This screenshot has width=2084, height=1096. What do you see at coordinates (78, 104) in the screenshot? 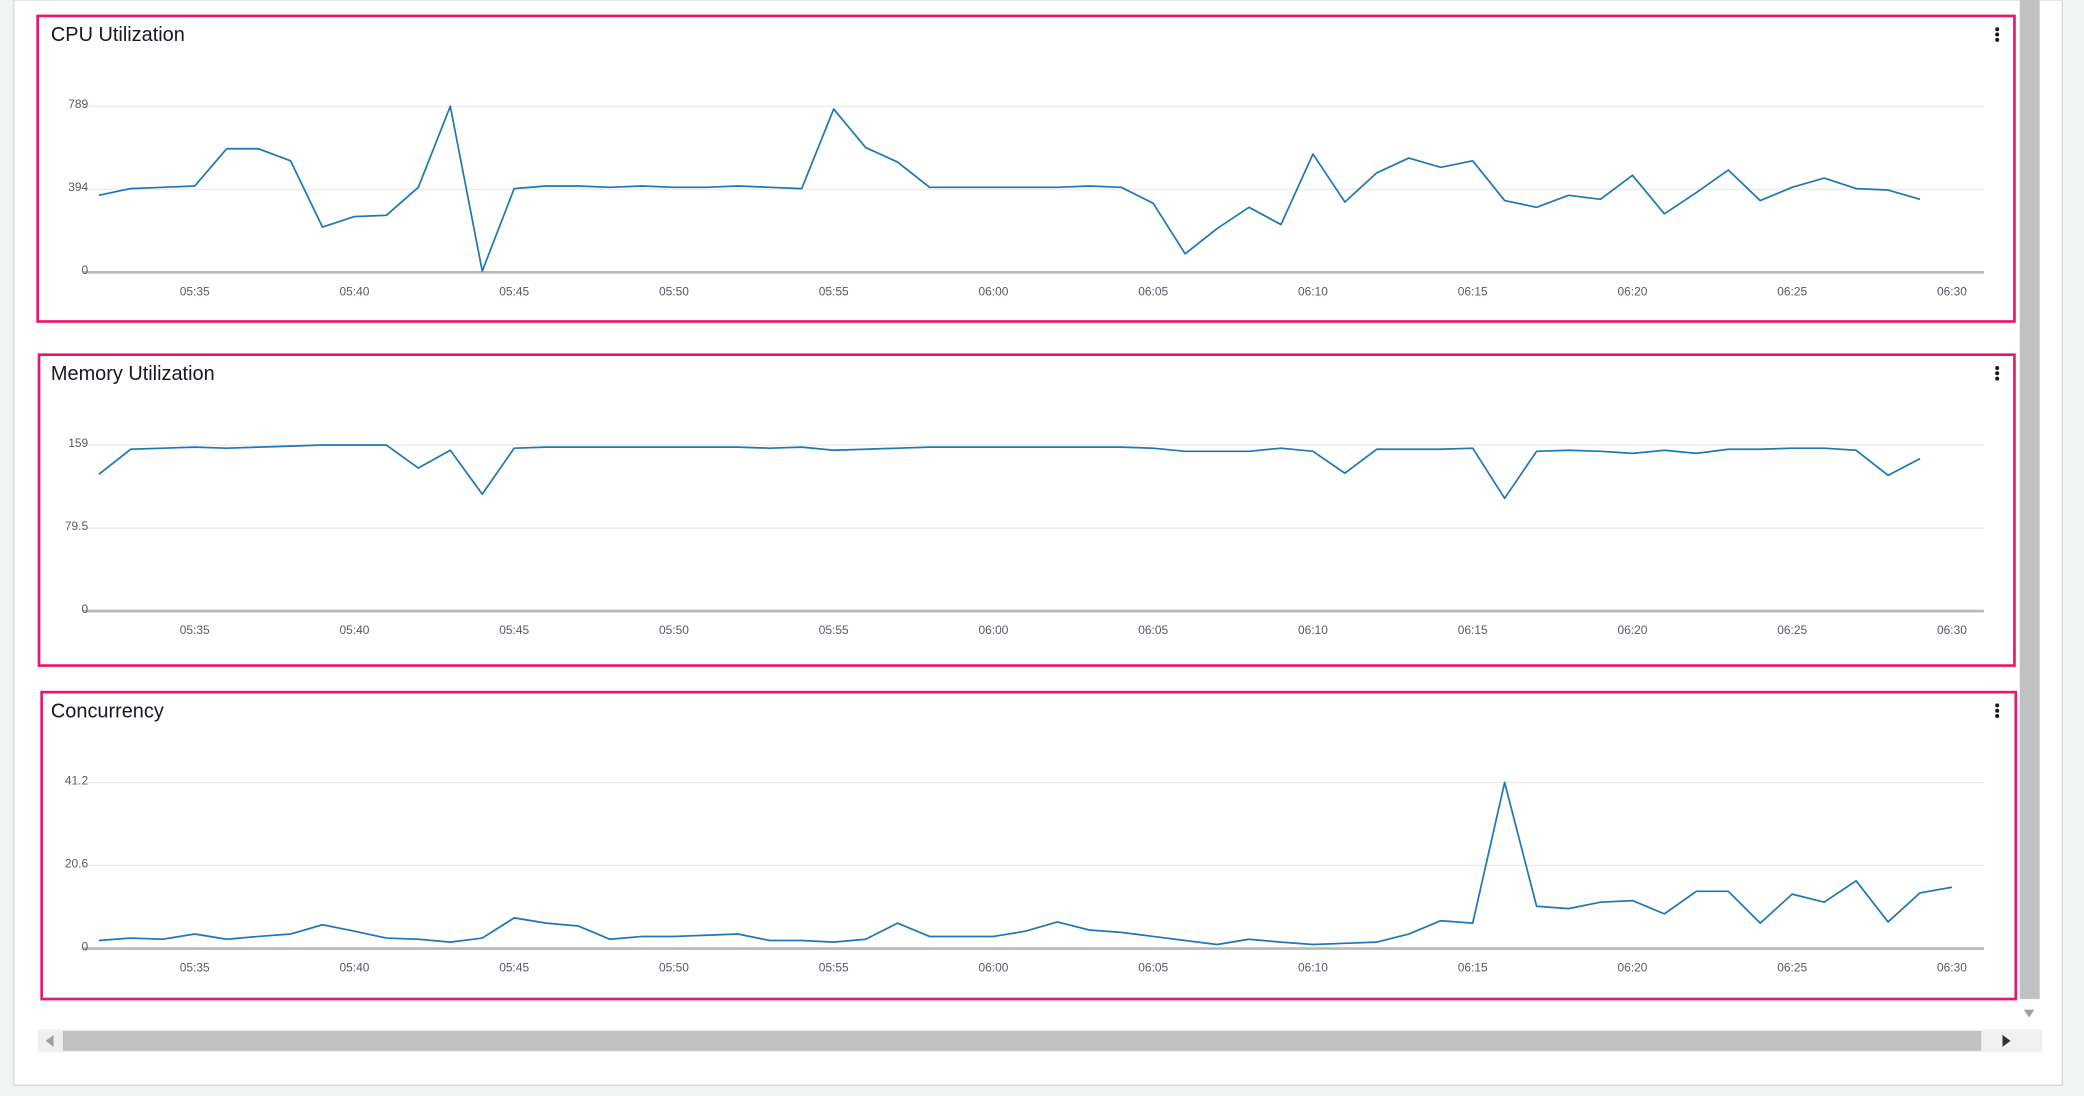
I see `y-tick-label: 789` at bounding box center [78, 104].